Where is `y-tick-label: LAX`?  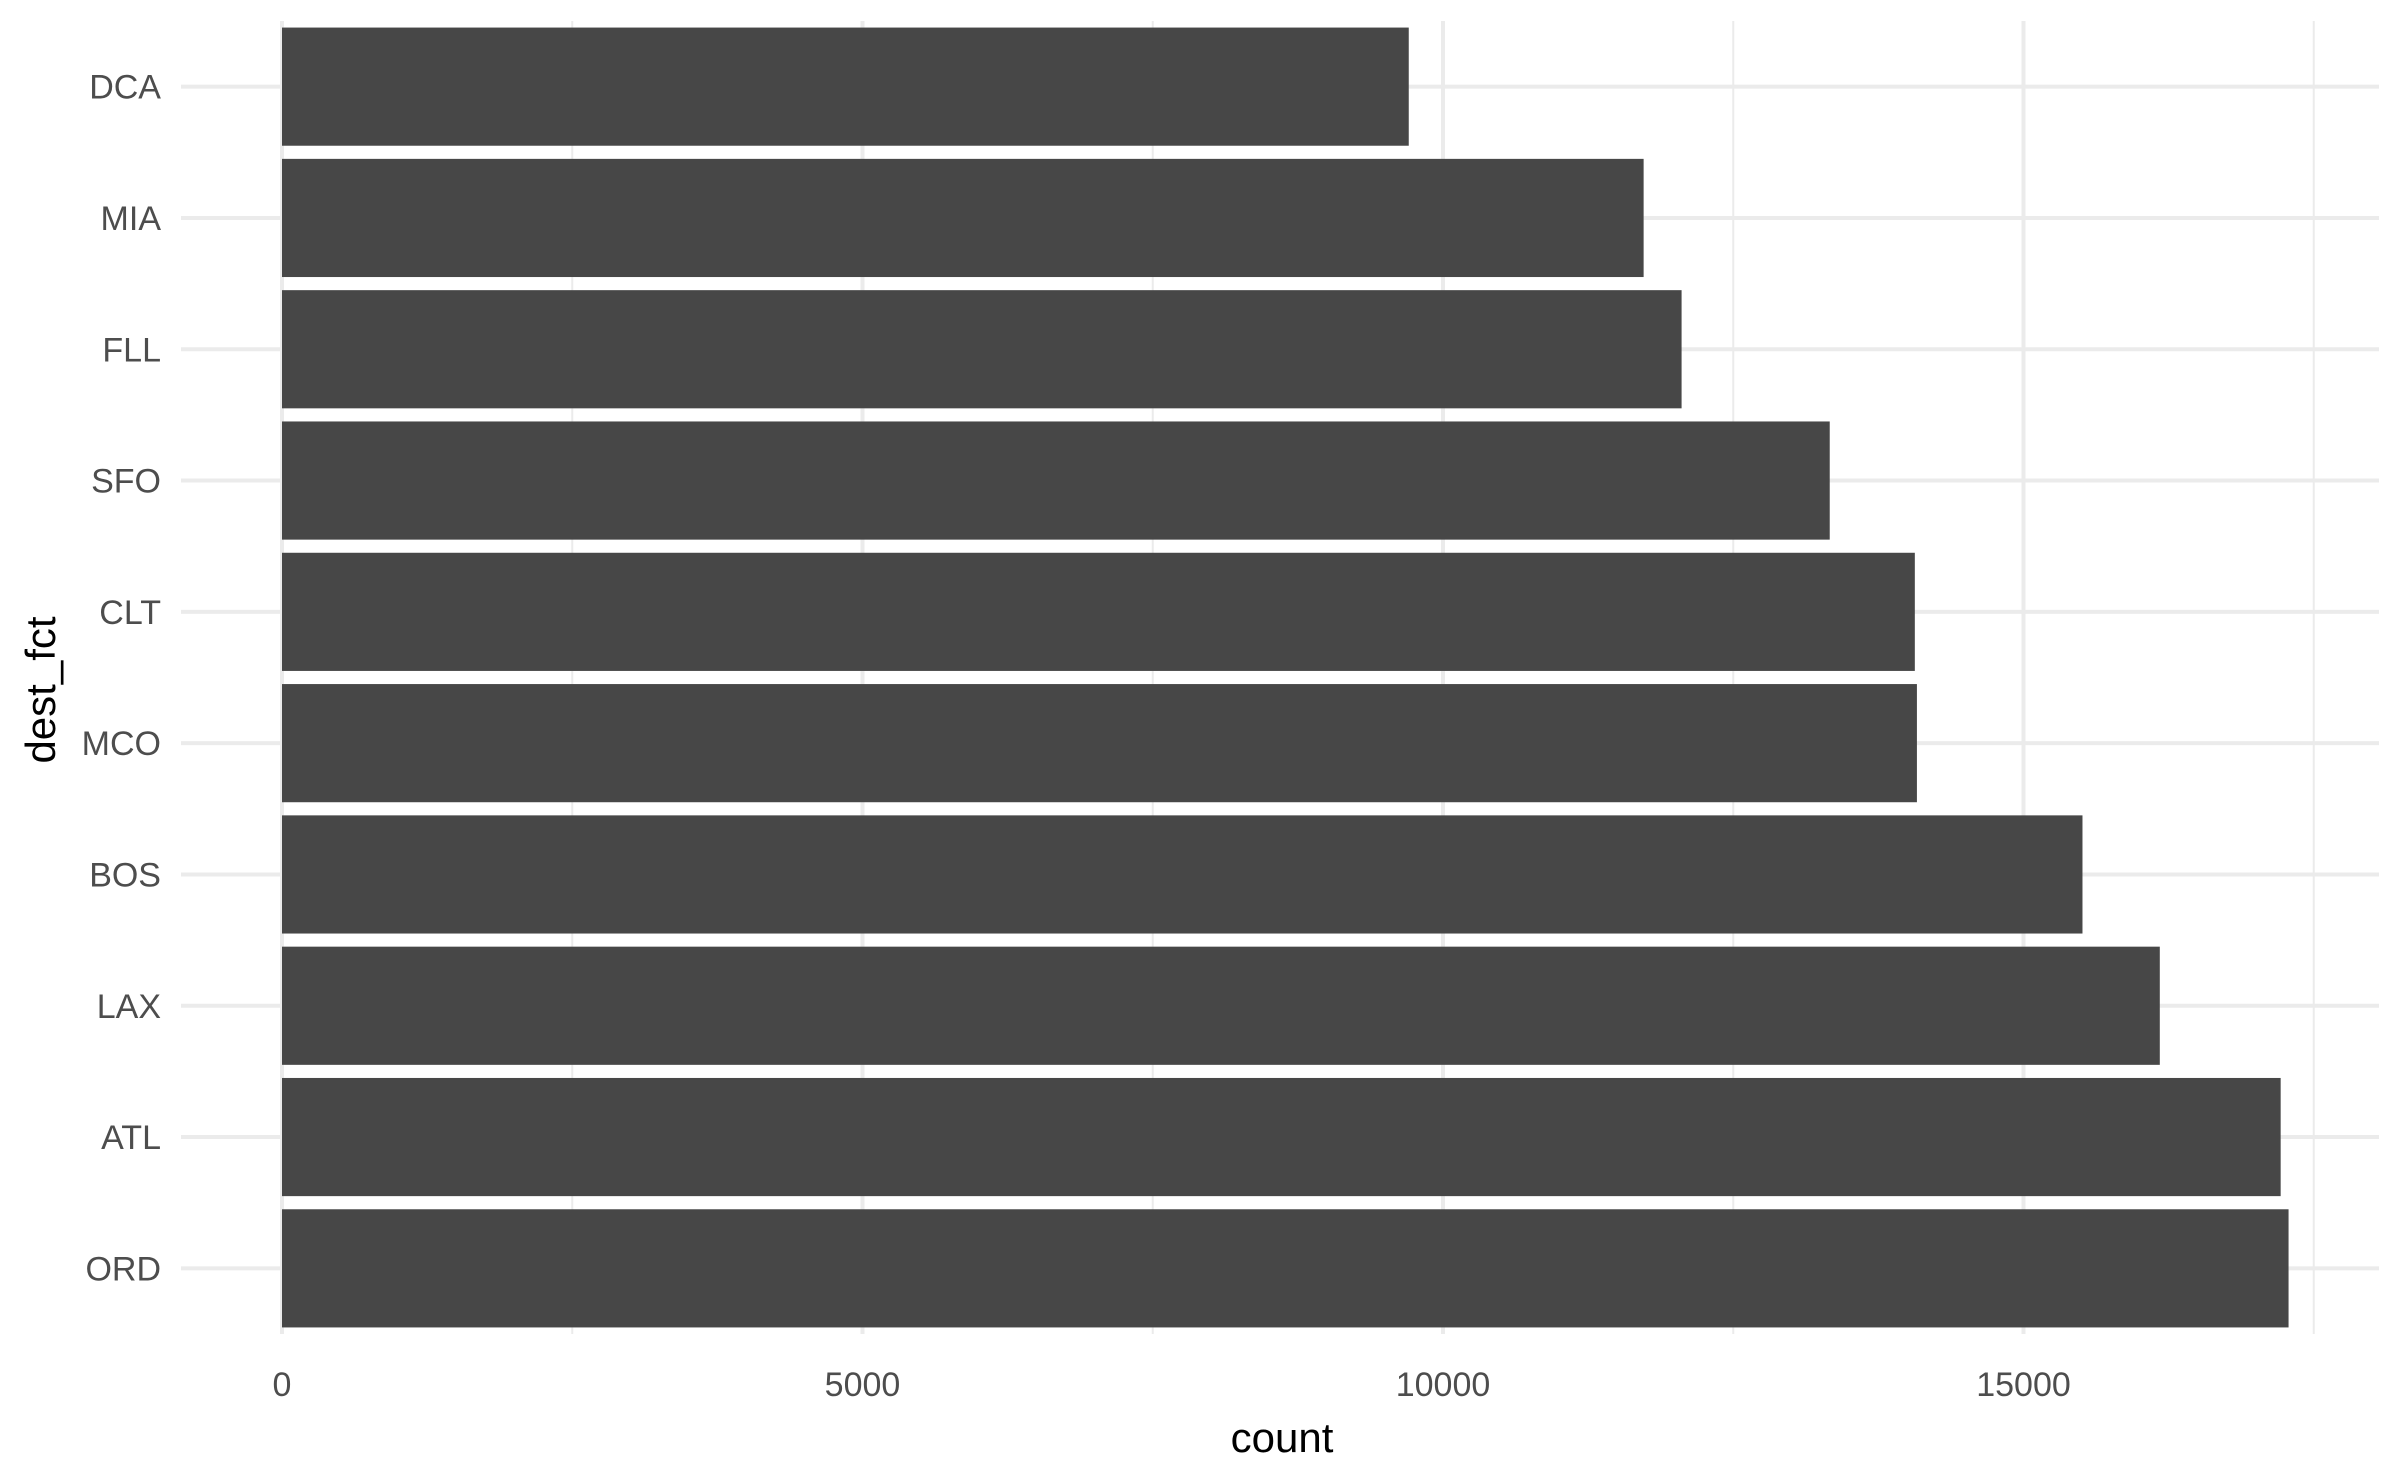 y-tick-label: LAX is located at coordinates (129, 1007).